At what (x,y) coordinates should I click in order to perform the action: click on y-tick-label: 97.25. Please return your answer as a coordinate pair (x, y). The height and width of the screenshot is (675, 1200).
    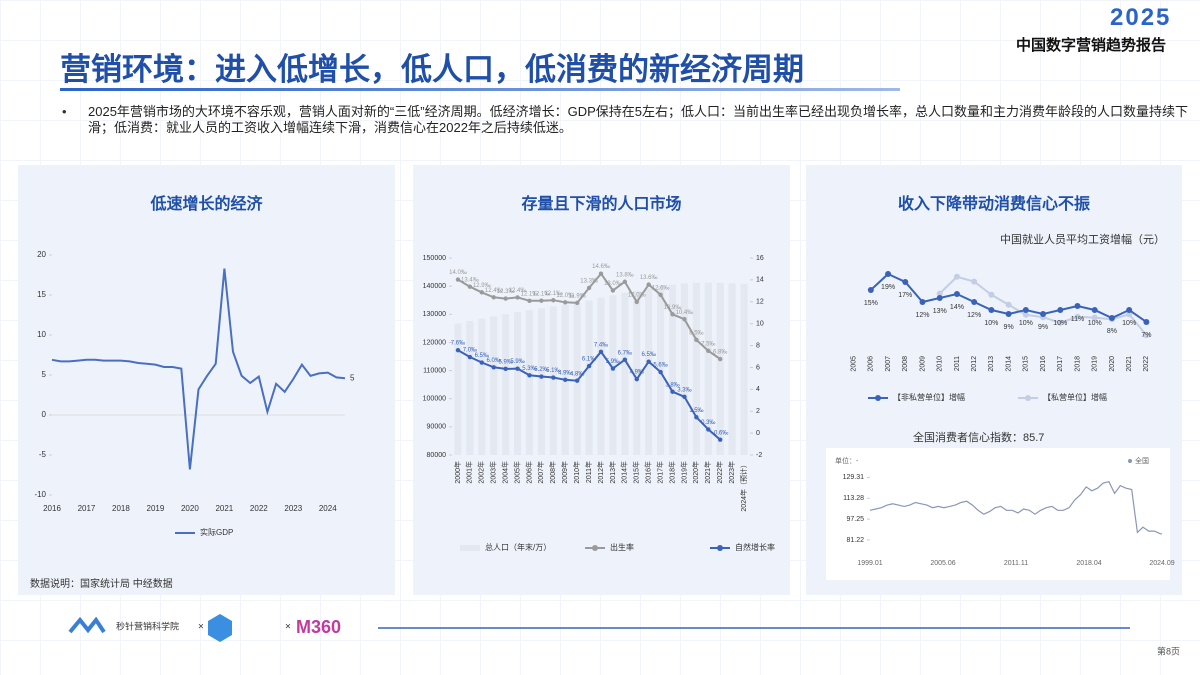
    Looking at the image, I should click on (855, 519).